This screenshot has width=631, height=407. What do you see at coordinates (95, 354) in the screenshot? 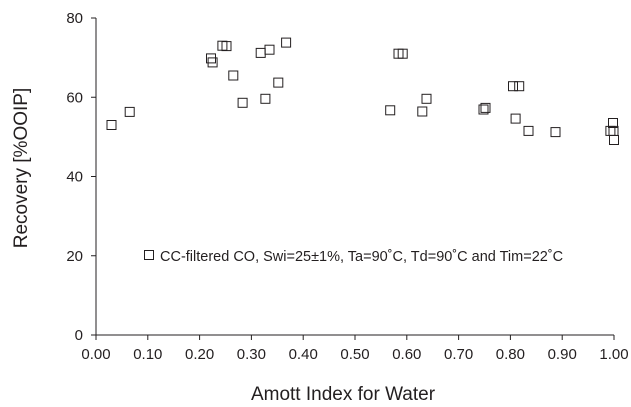
I see `x-tick-label: 0.00` at bounding box center [95, 354].